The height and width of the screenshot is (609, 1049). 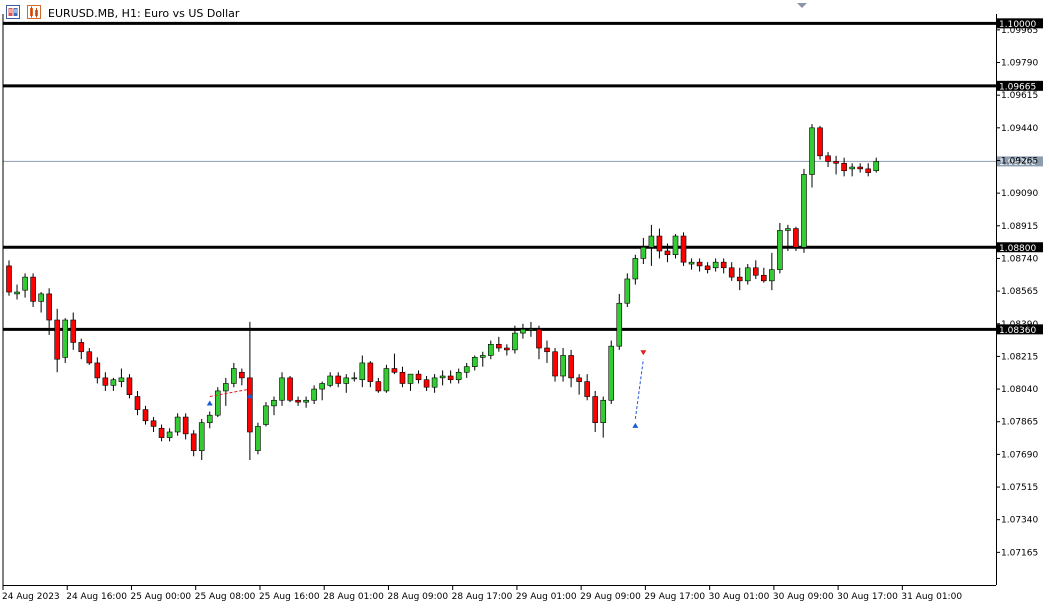 I want to click on sell-arrow-icon, so click(x=643, y=353).